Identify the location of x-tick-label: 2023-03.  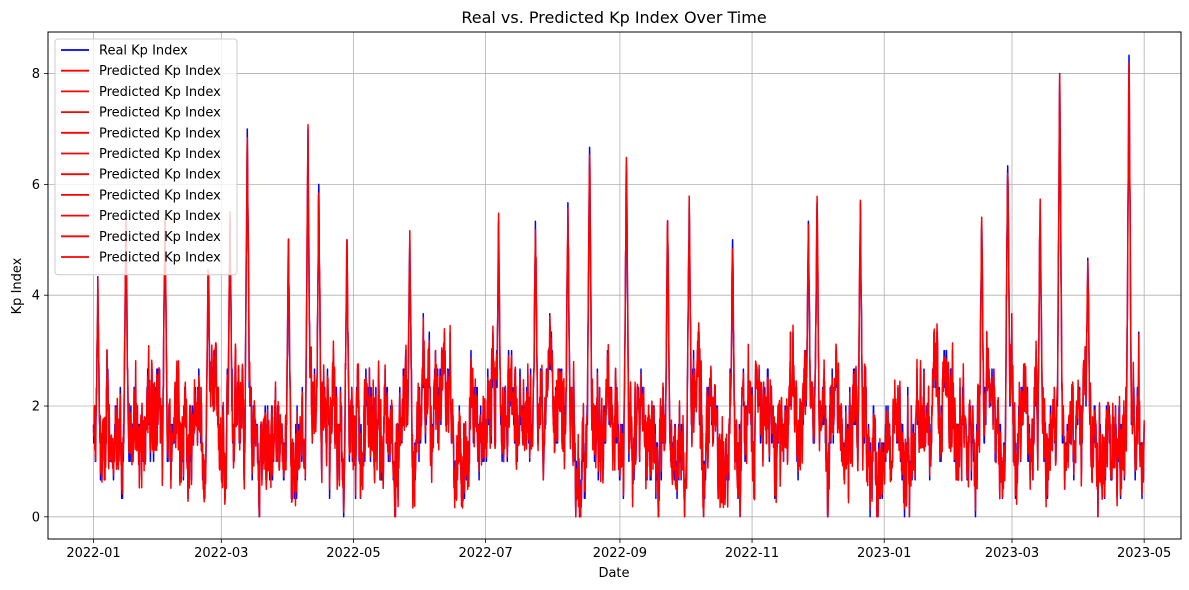
(1012, 553).